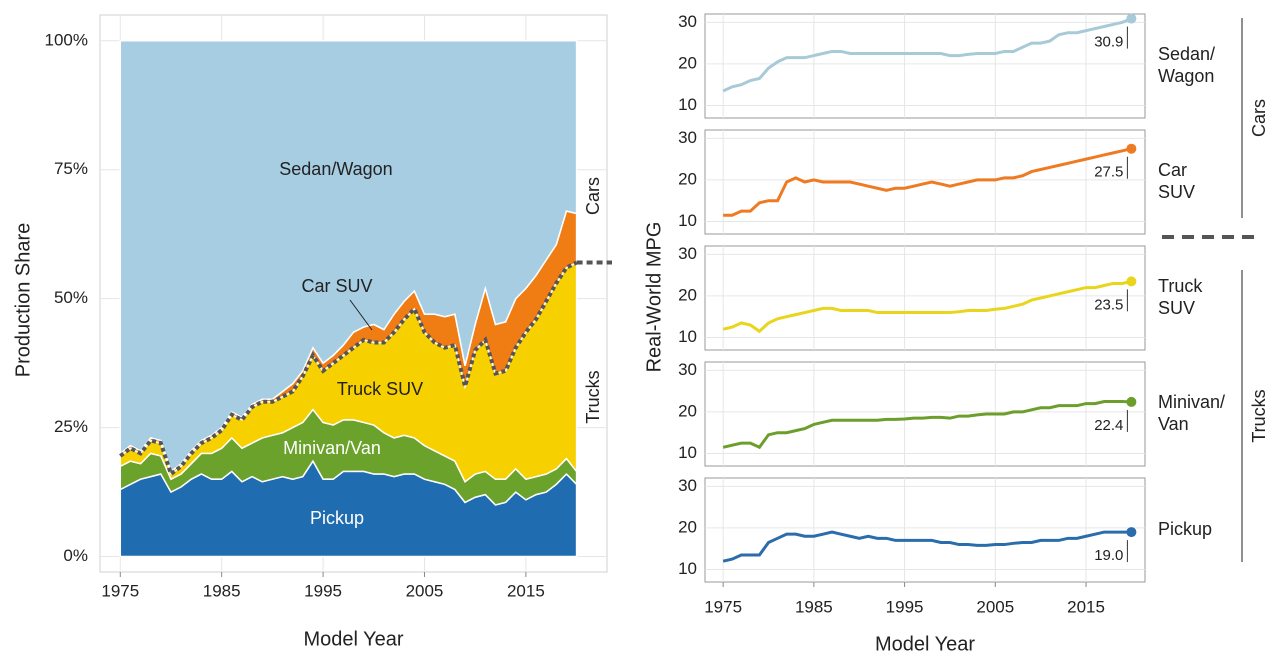 This screenshot has width=1272, height=658. What do you see at coordinates (1108, 304) in the screenshot?
I see `value-label: 23.5` at bounding box center [1108, 304].